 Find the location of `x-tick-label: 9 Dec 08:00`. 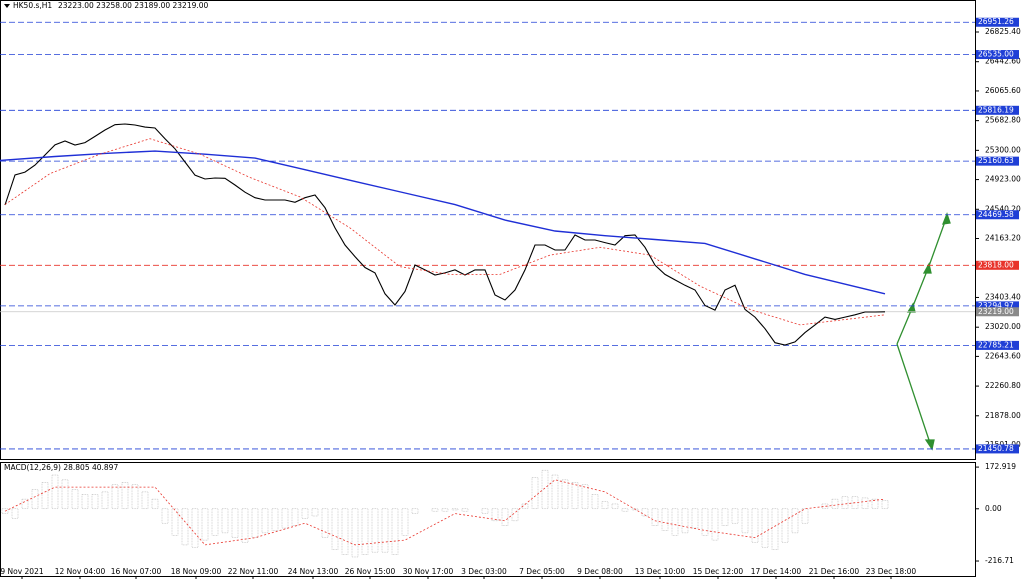

x-tick-label: 9 Dec 08:00 is located at coordinates (600, 571).